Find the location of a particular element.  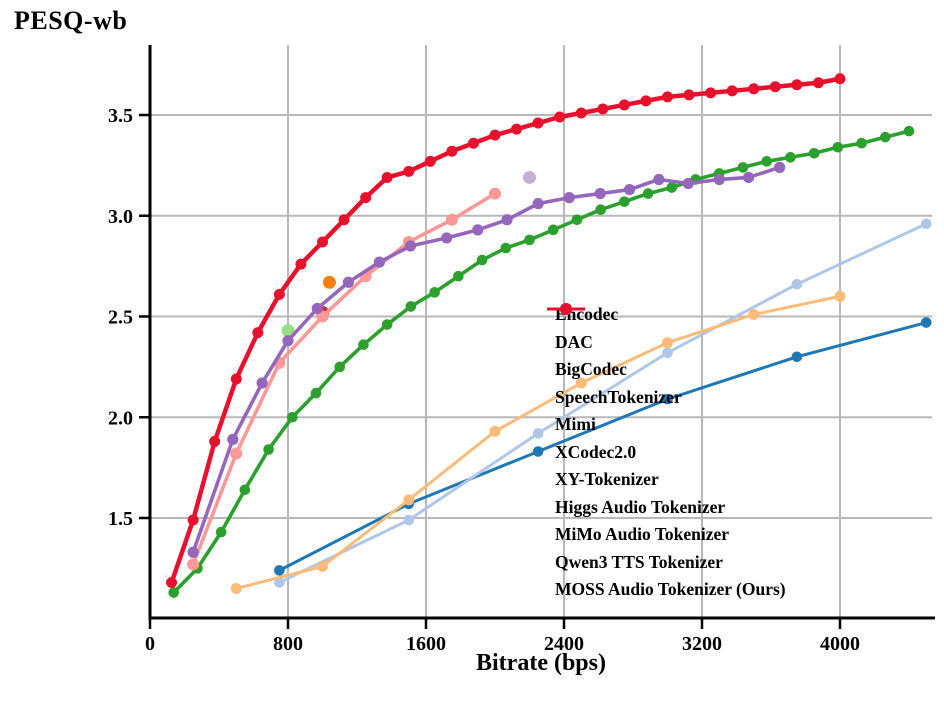

x-axis-label: Bitrate (bps) is located at coordinates (541, 663).